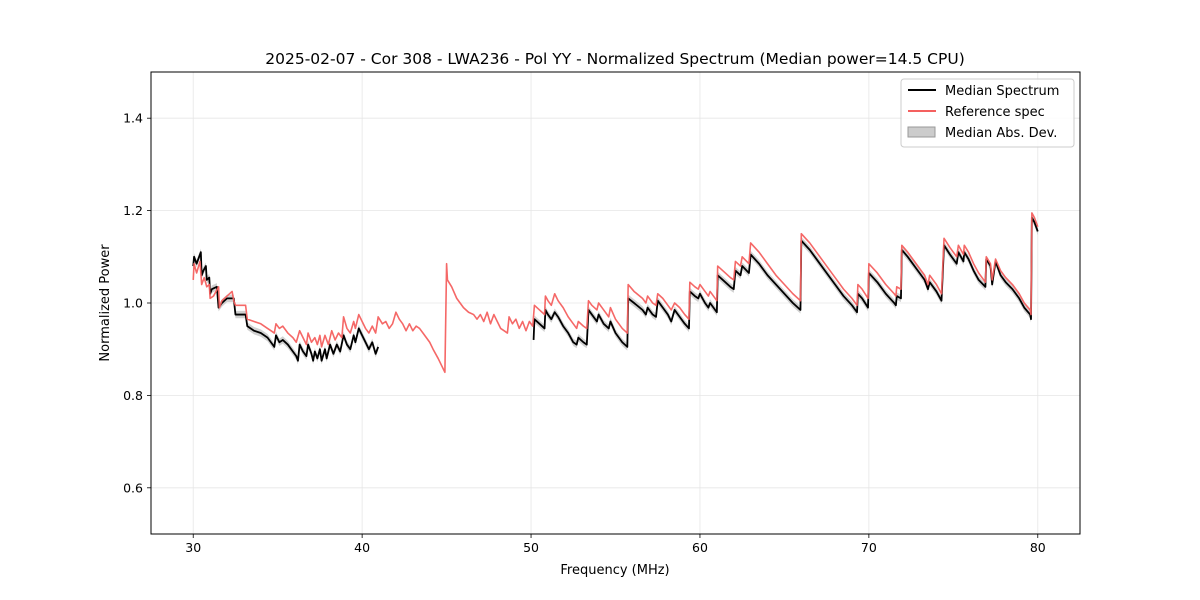 The width and height of the screenshot is (1200, 600). I want to click on legend-swatch-mad, so click(921, 132).